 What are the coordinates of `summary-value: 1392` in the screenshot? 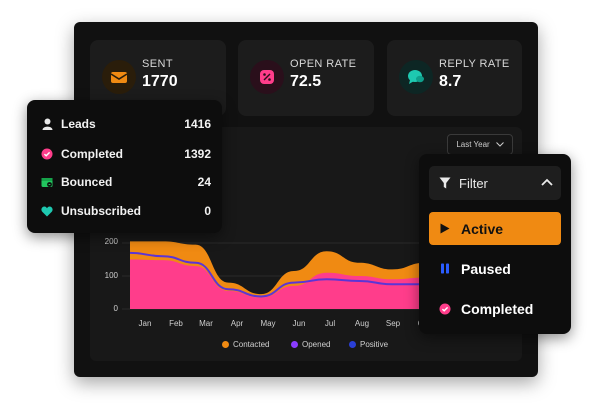 It's located at (197, 154).